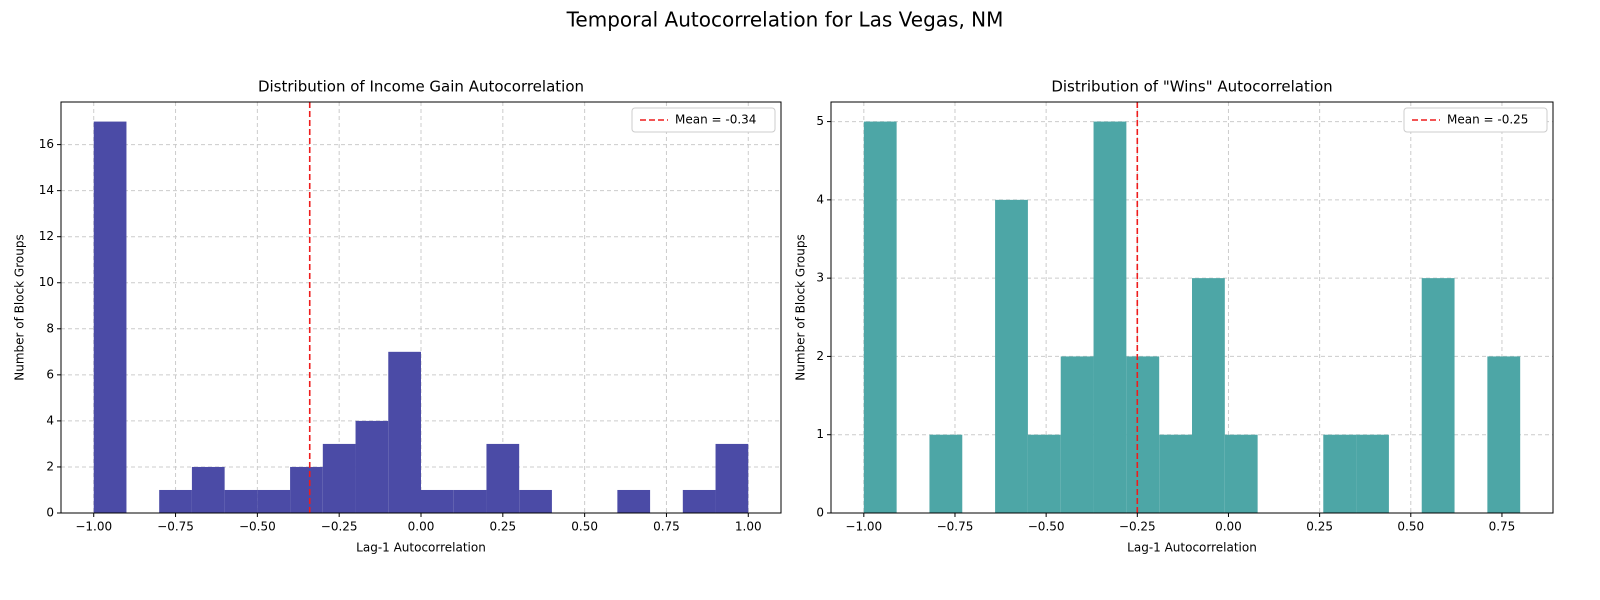 Image resolution: width=1600 pixels, height=600 pixels. Describe the element at coordinates (46, 236) in the screenshot. I see `y-tick-label: 12` at that location.